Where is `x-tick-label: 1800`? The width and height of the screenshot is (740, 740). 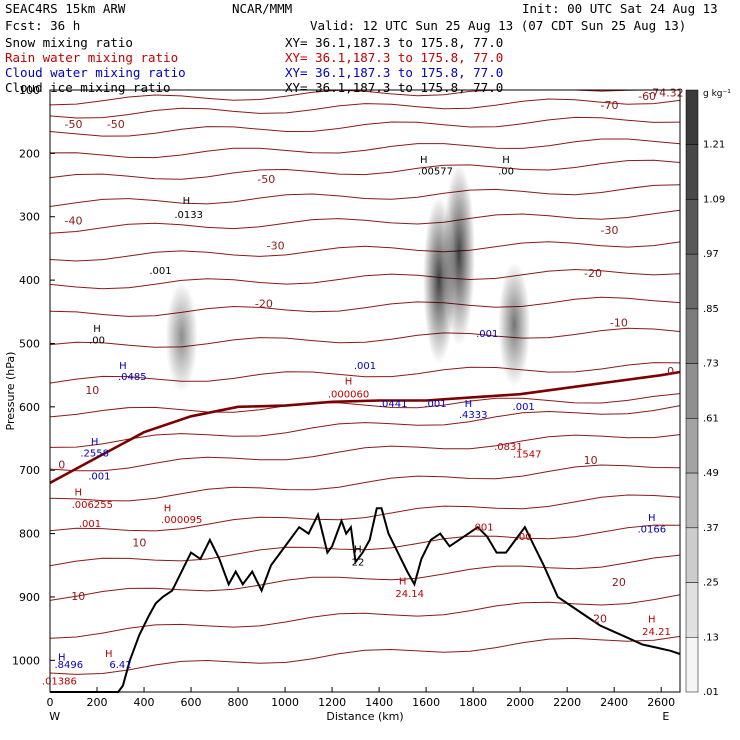
x-tick-label: 1800 is located at coordinates (473, 702).